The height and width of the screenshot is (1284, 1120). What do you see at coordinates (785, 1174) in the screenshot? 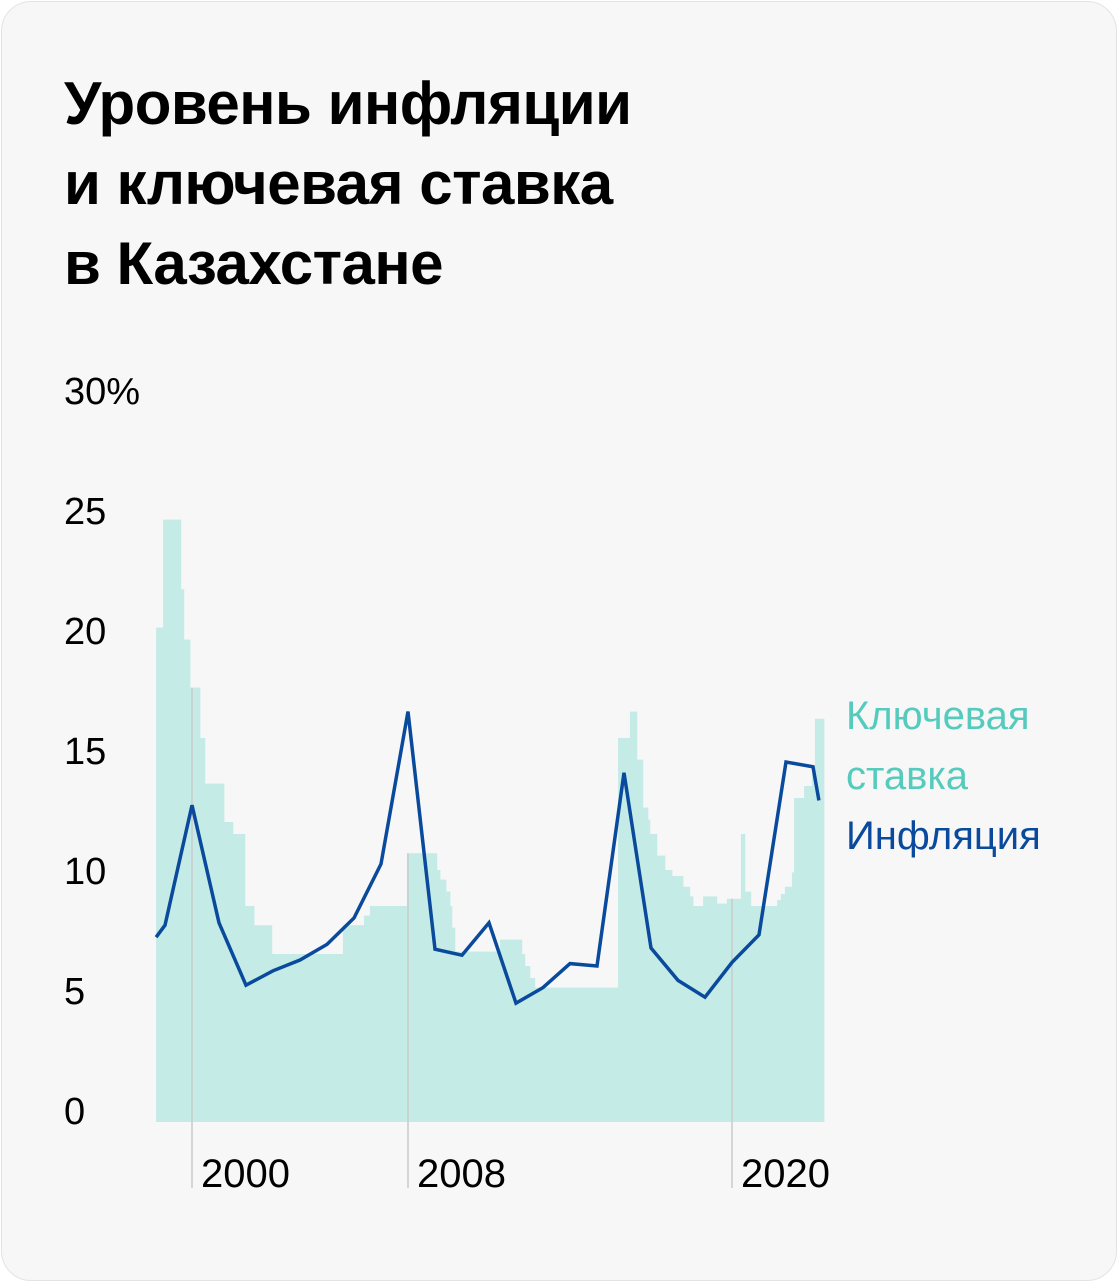
I see `x-tick-label: 2020` at bounding box center [785, 1174].